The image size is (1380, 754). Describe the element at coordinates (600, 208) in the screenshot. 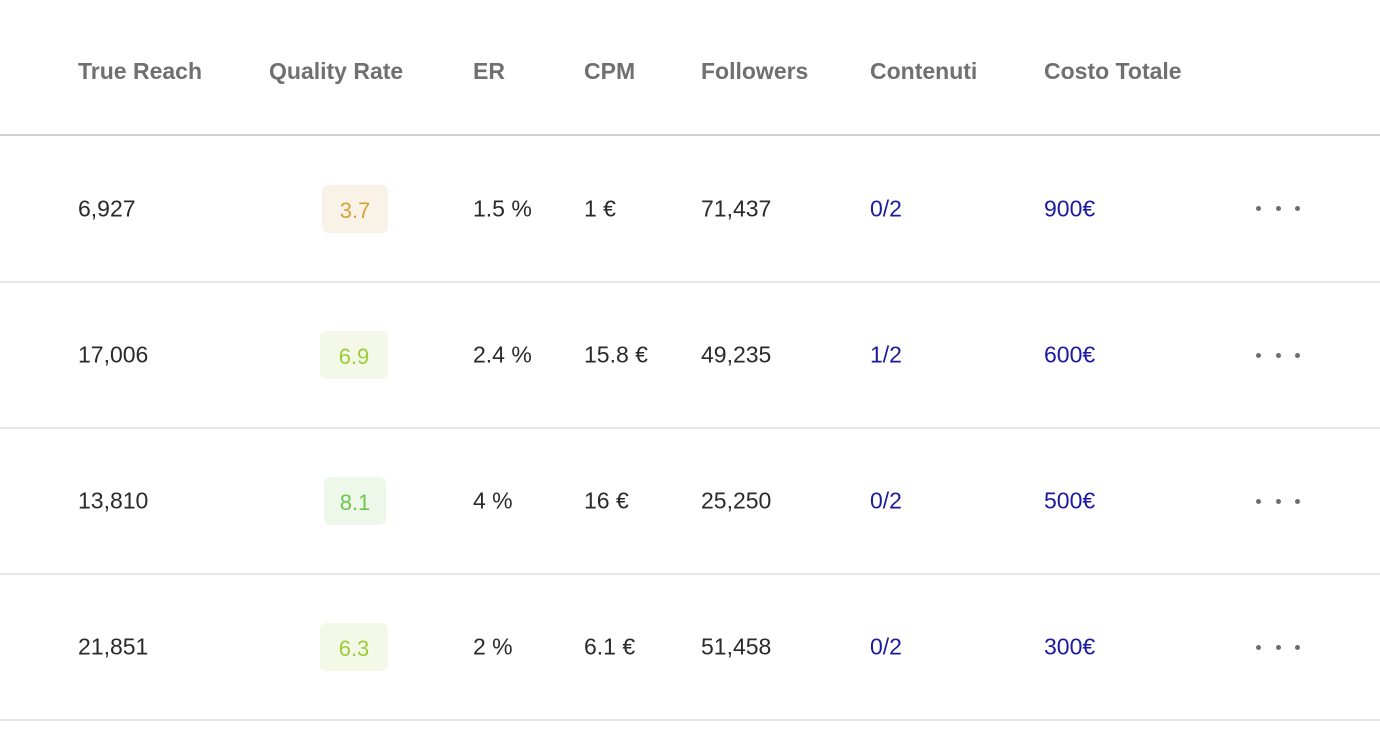

I see `cpm-cell: 1 €` at that location.